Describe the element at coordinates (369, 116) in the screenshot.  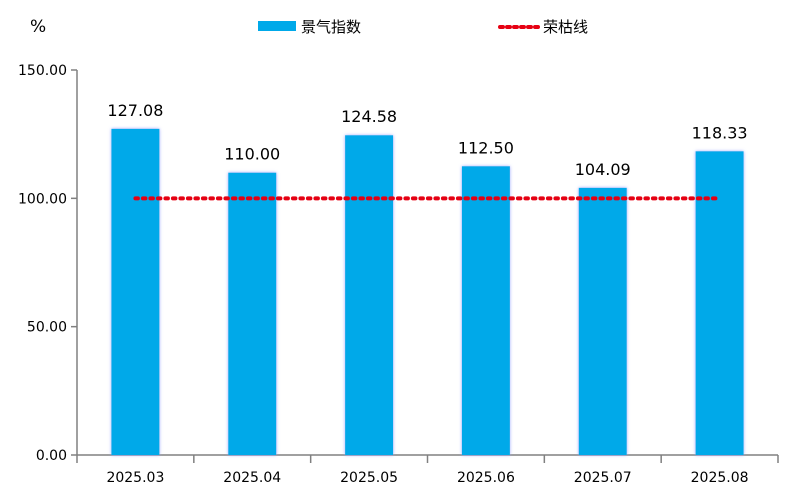
I see `bar-value-label: 124.58` at that location.